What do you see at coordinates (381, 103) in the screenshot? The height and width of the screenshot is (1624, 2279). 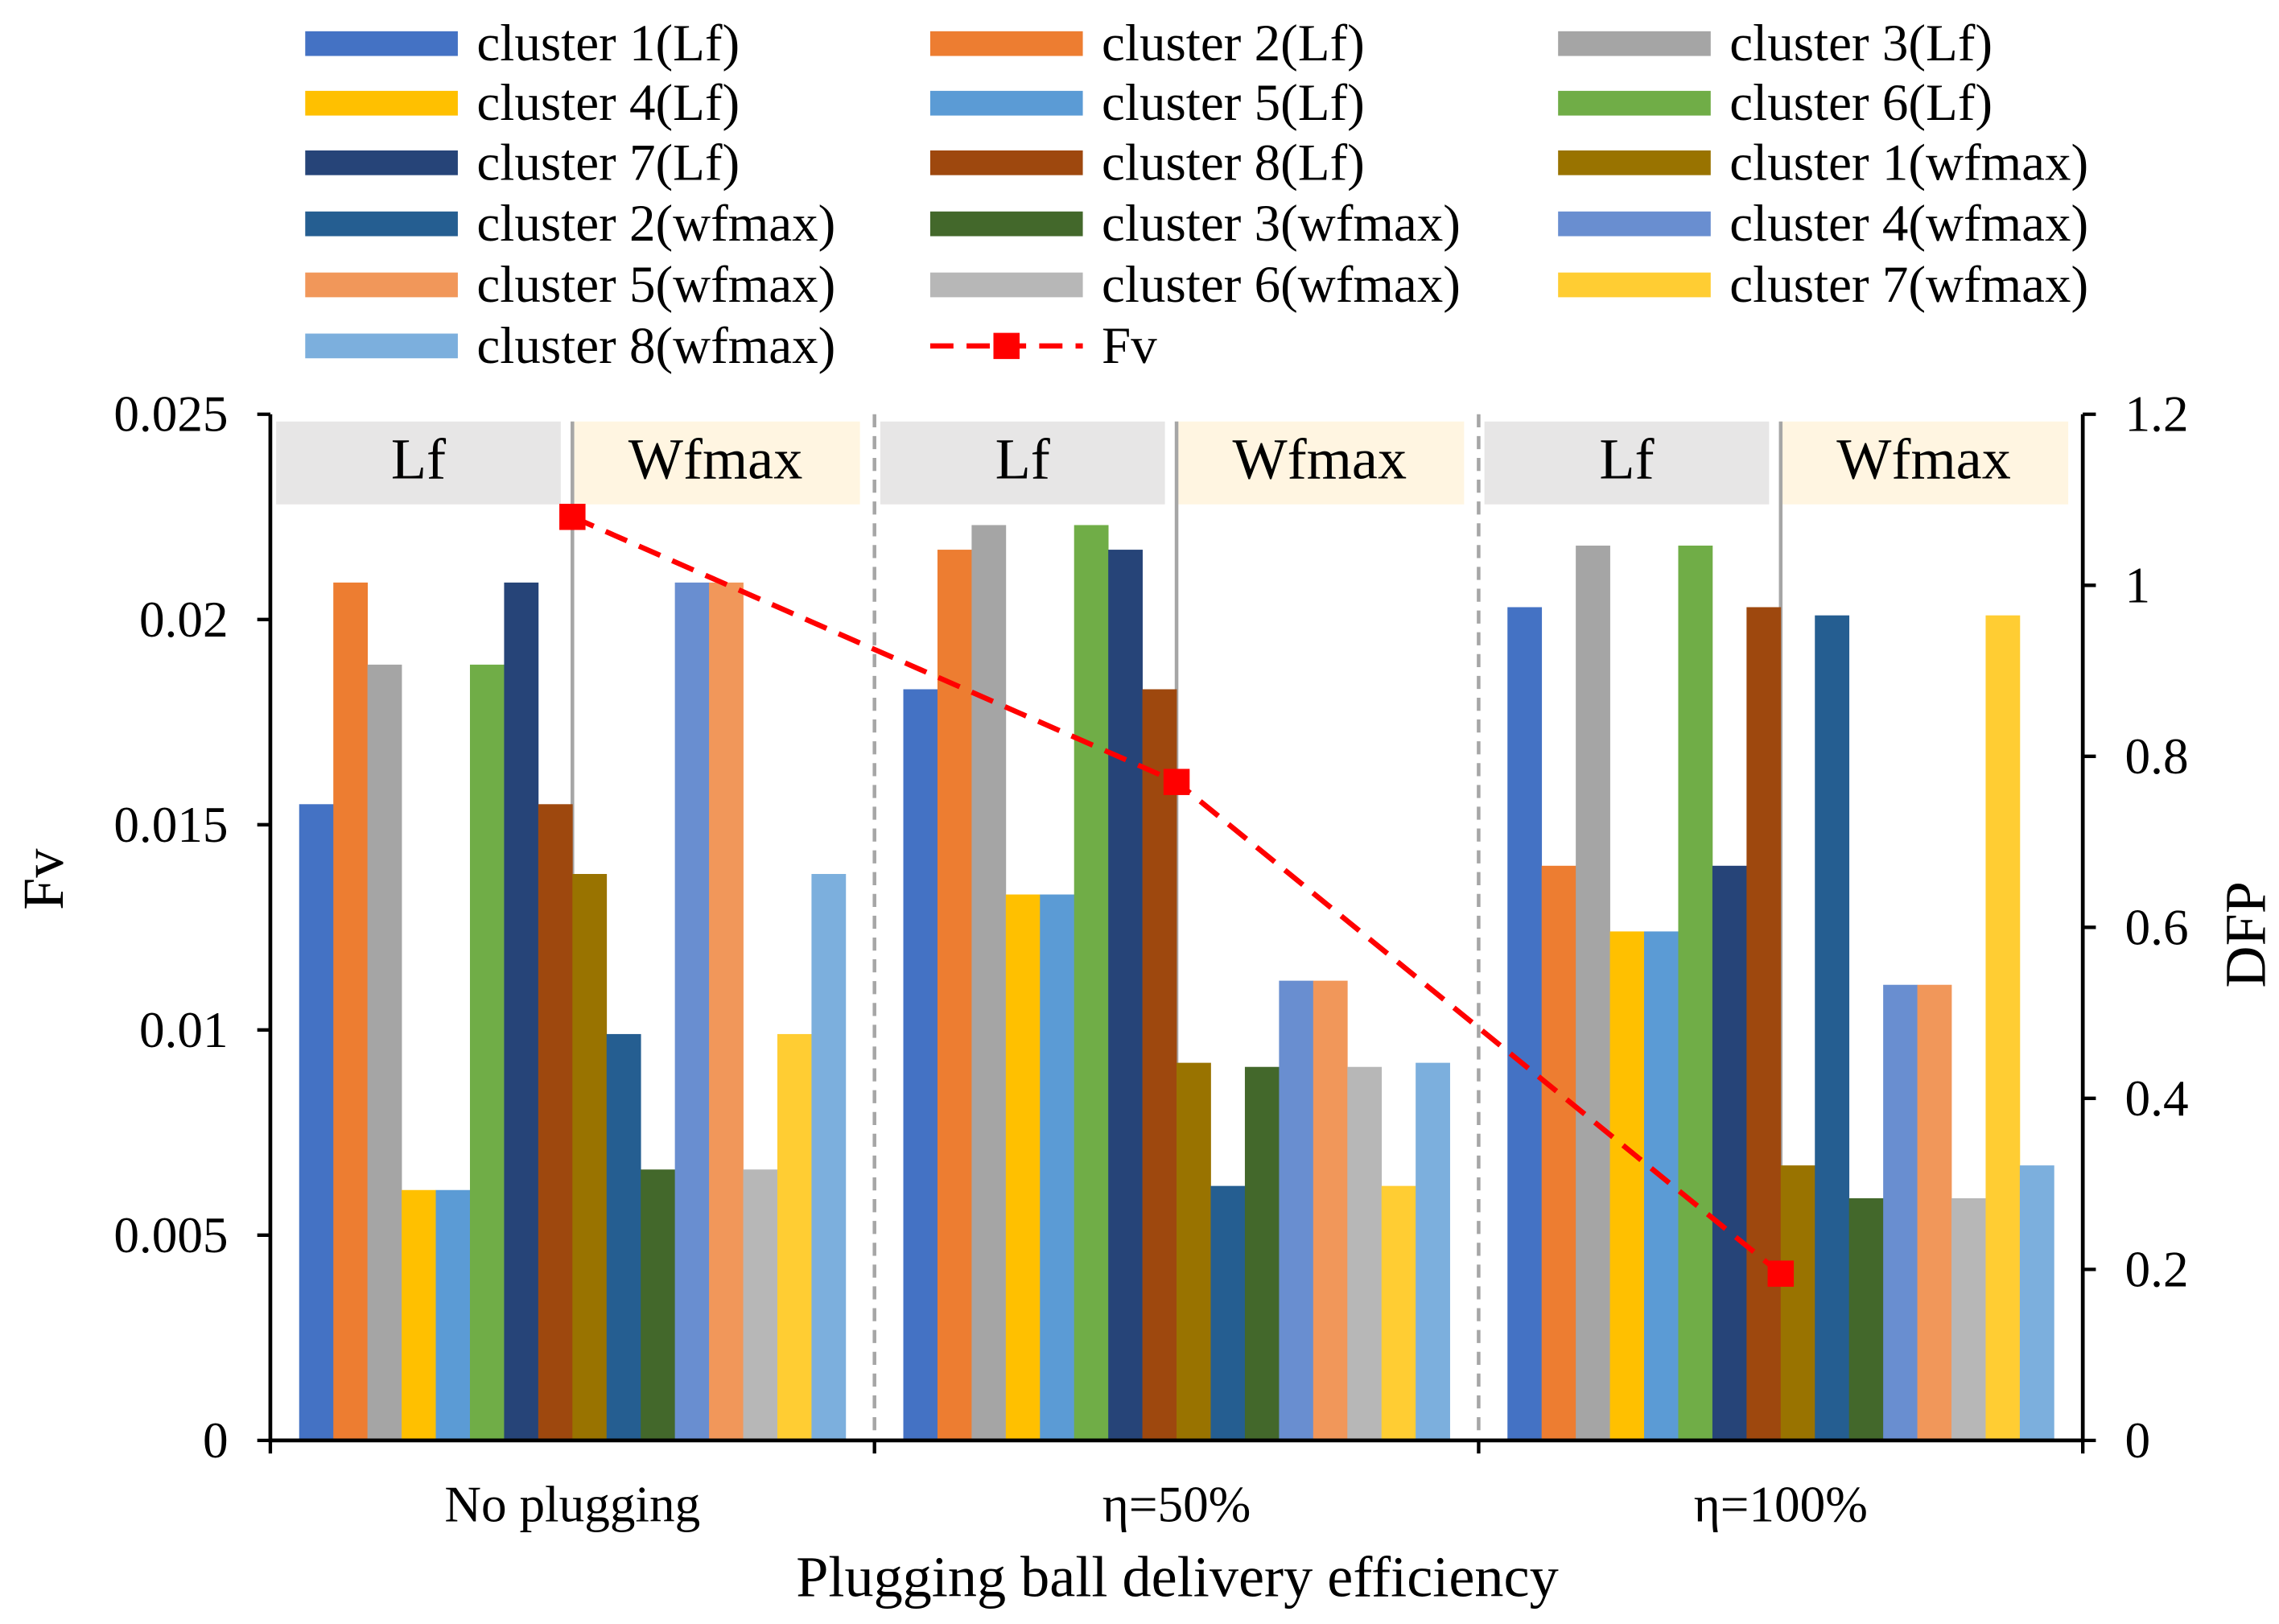 I see `legend-swatch-cluster-4-lf` at bounding box center [381, 103].